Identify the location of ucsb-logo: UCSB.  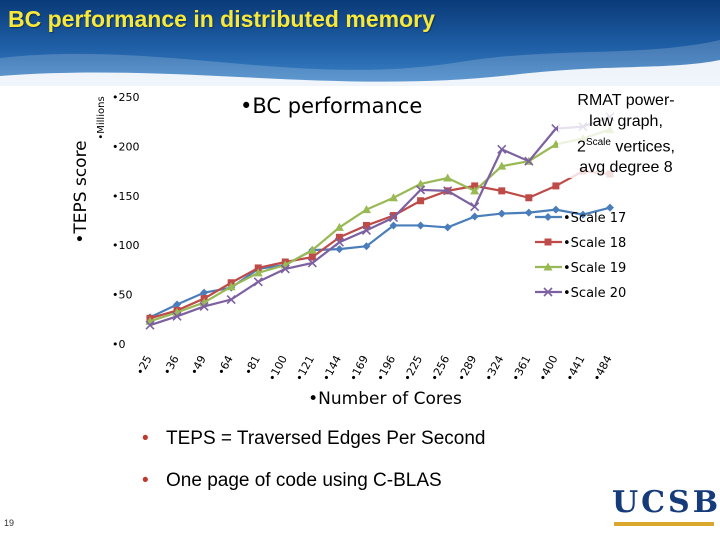
(666, 509).